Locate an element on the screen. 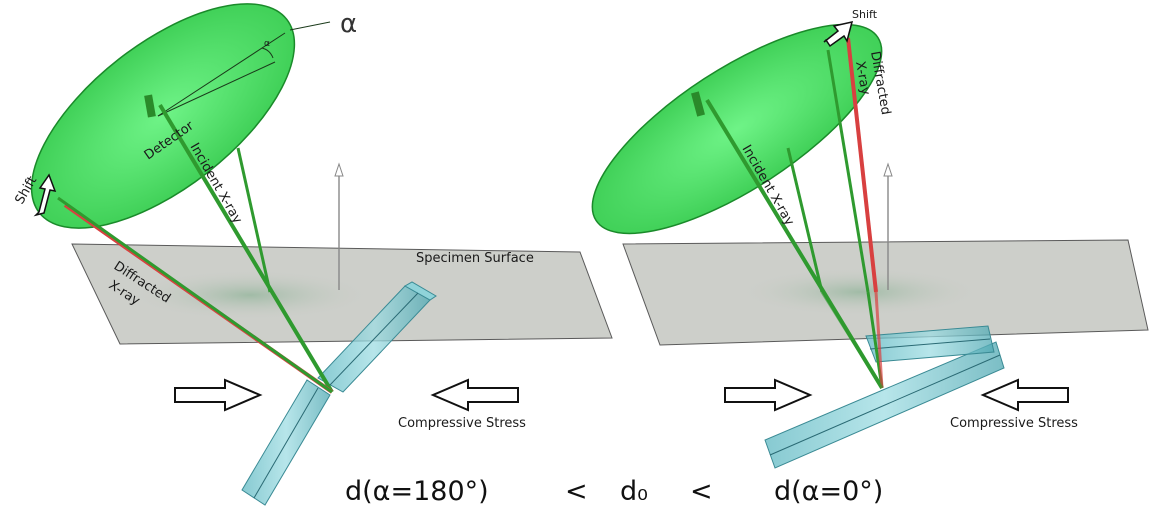  left-crystal-upper is located at coordinates (377, 337).